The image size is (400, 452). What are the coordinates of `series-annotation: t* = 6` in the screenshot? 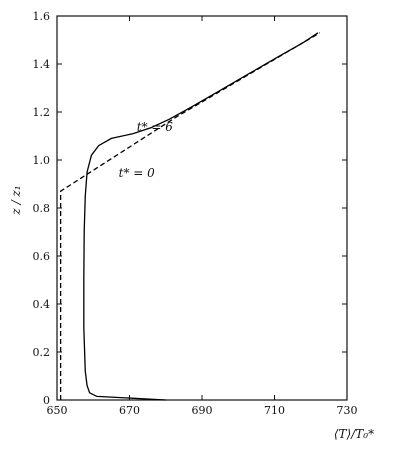 It's located at (155, 127).